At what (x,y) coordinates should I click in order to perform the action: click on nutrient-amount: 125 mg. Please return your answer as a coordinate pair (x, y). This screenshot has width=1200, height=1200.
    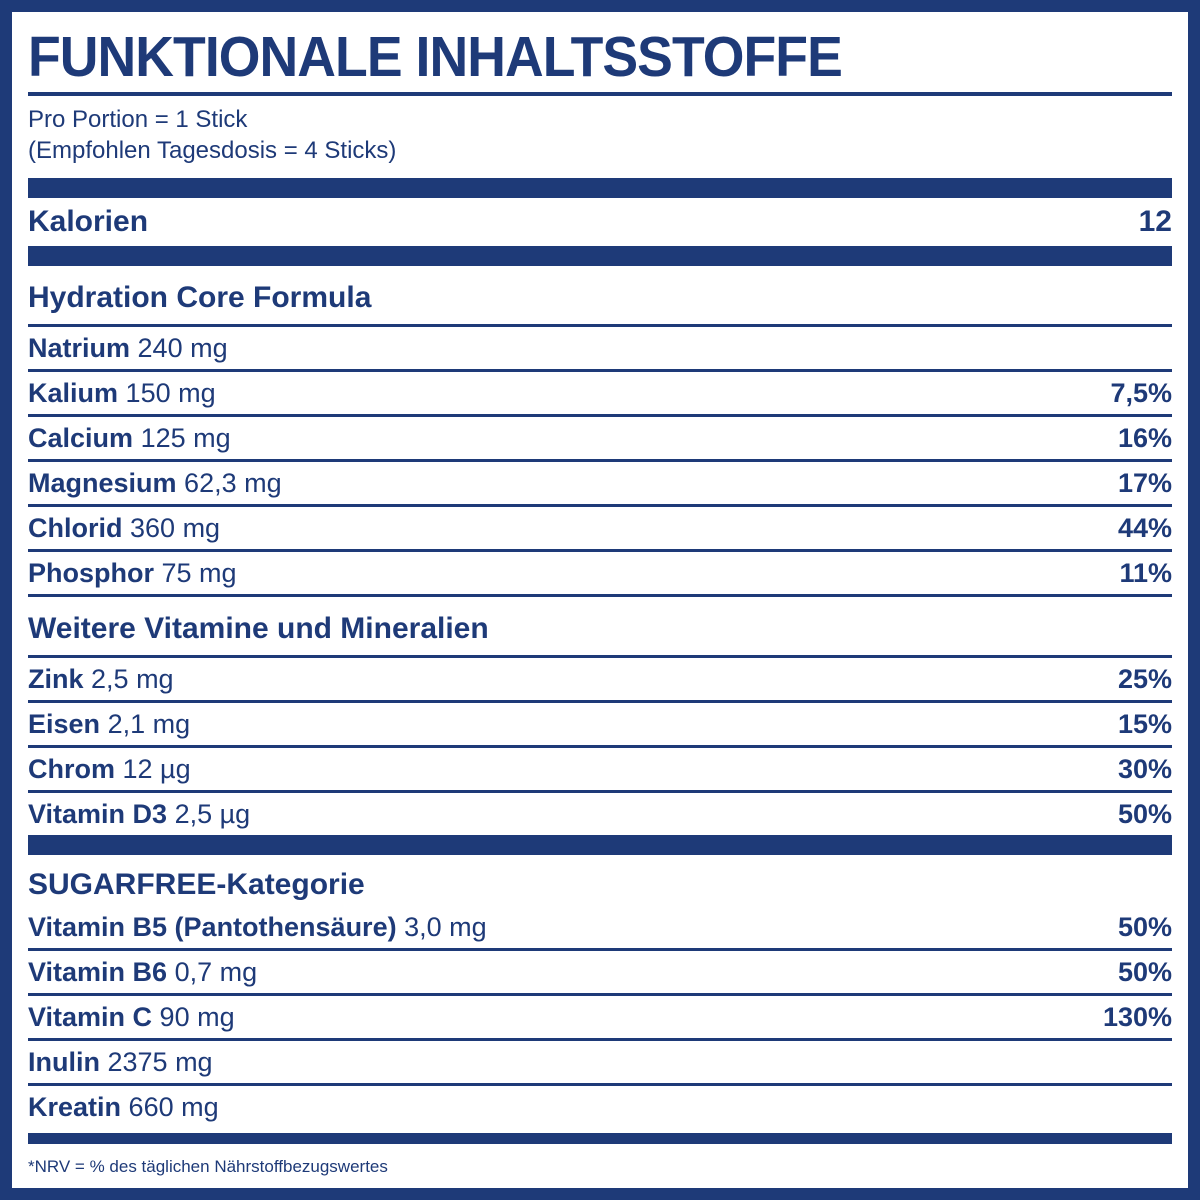
    Looking at the image, I should click on (185, 438).